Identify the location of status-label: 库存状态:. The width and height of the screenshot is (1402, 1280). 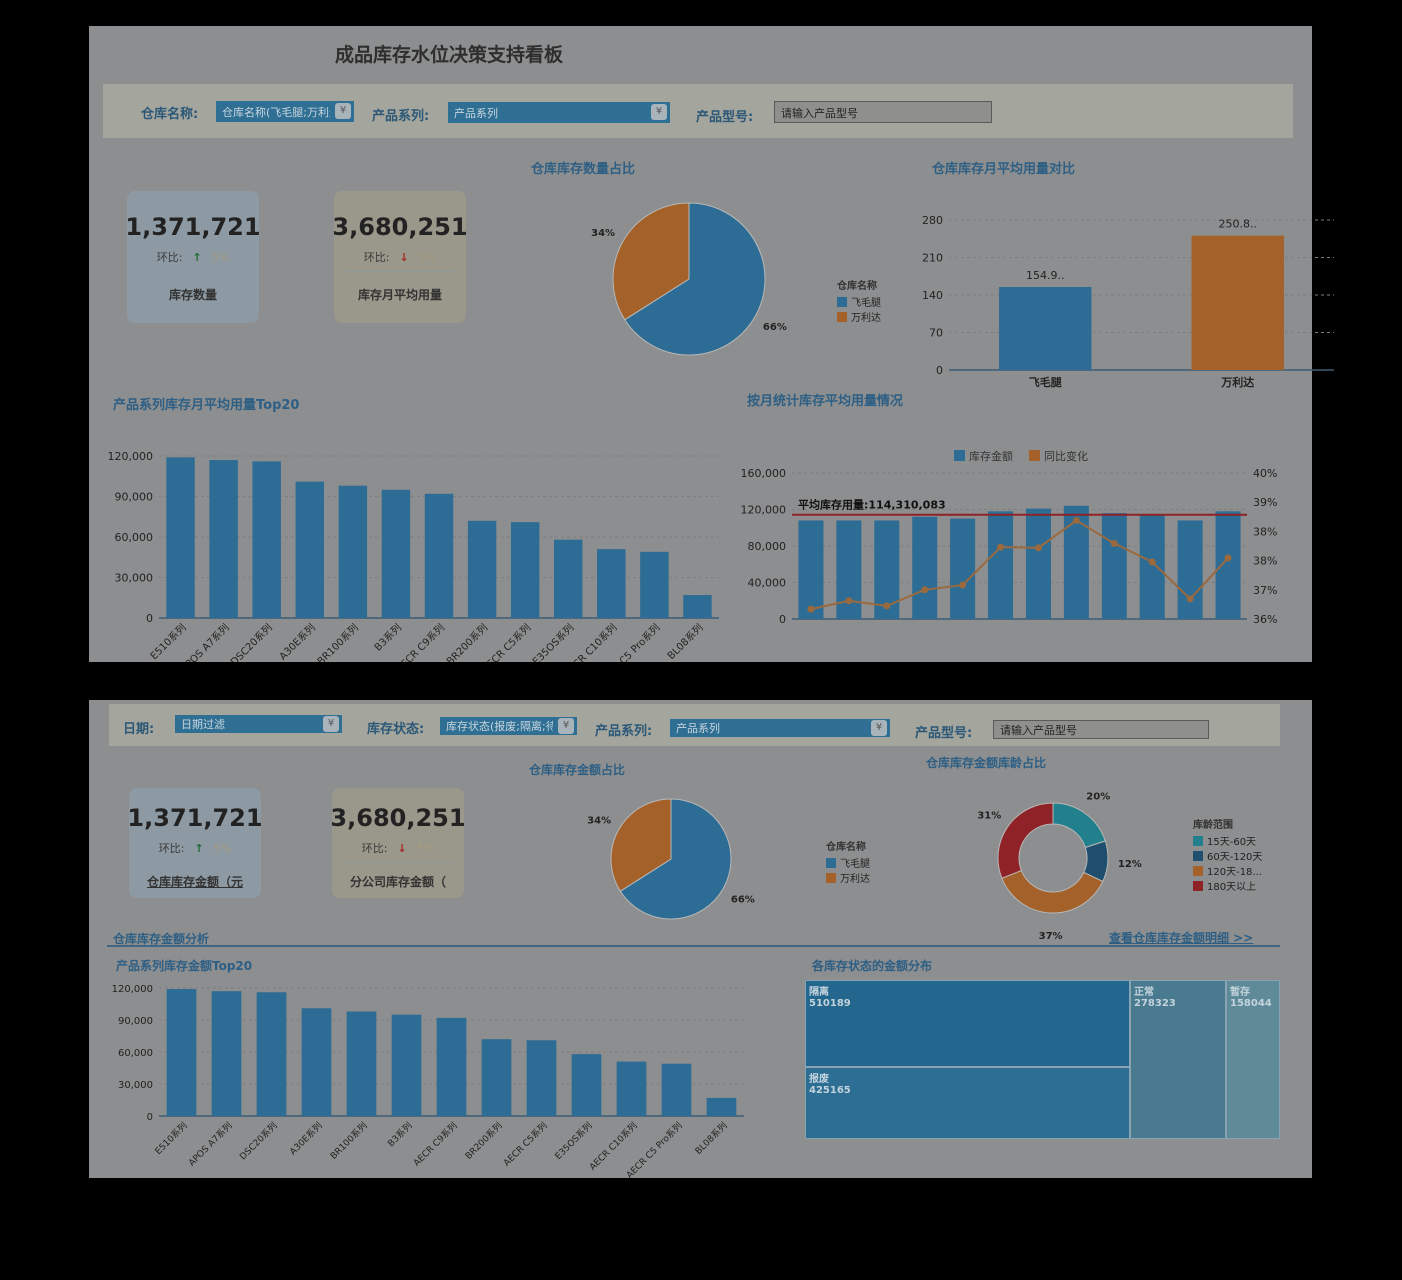
(396, 729).